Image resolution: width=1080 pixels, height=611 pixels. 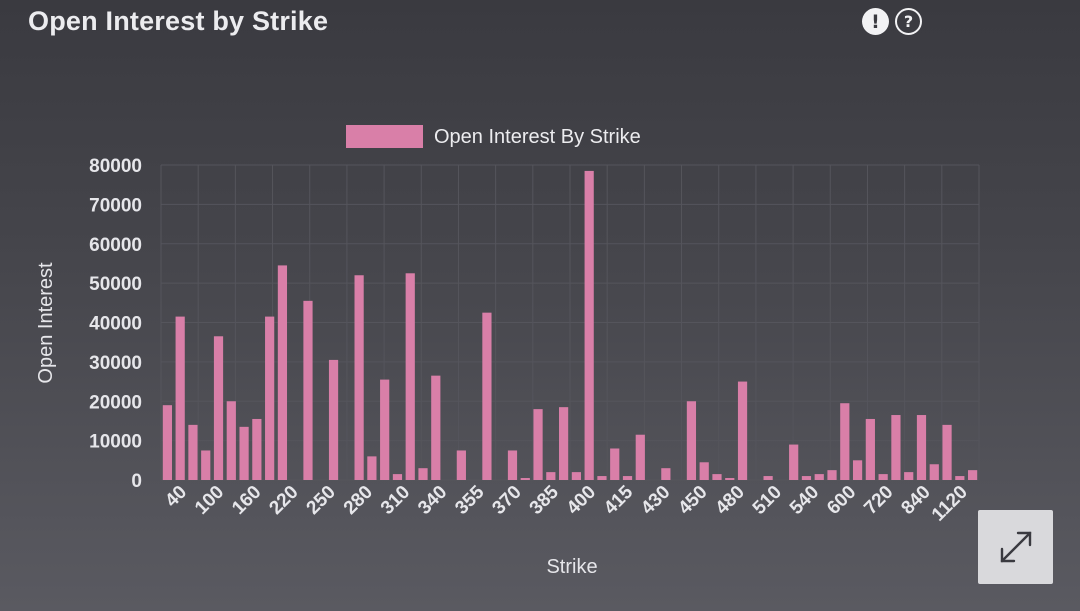 I want to click on x-tick-label: 1120, so click(x=950, y=504).